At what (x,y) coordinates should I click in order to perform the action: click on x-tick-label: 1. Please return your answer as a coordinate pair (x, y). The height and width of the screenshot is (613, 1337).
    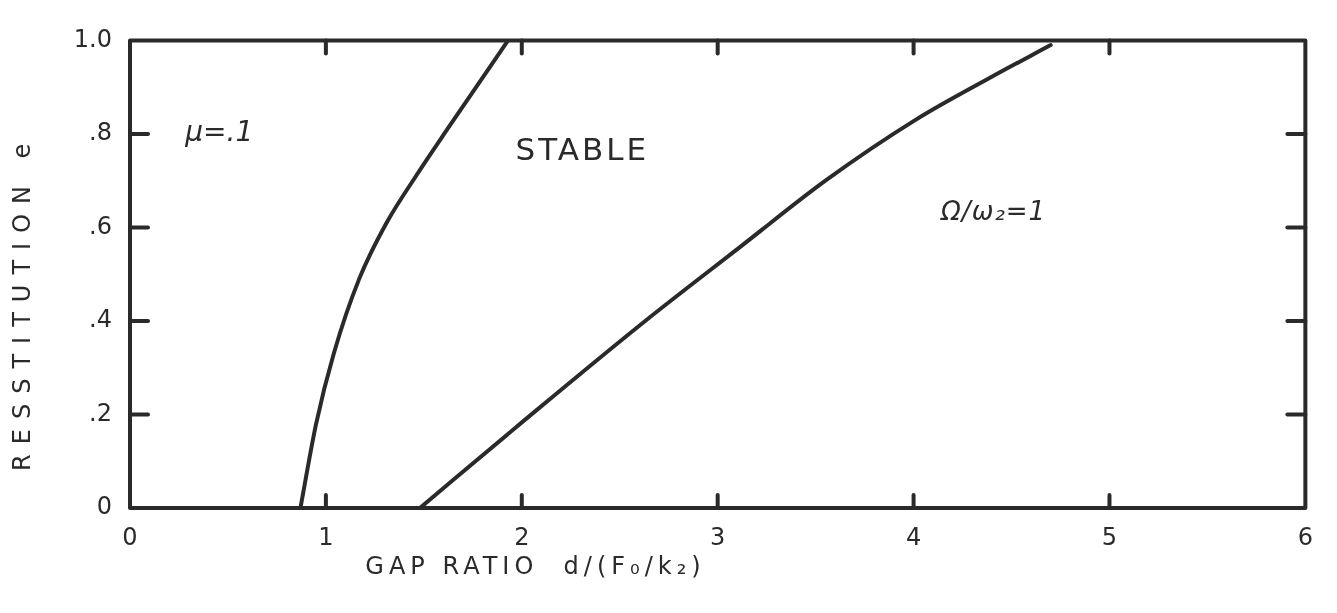
    Looking at the image, I should click on (326, 536).